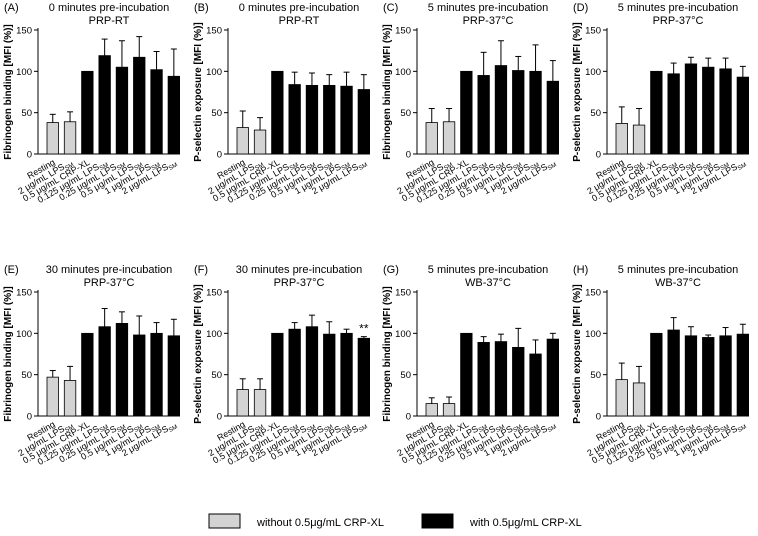 The width and height of the screenshot is (758, 536). I want to click on panel-subtitle-c: PRP-37°C, so click(488, 21).